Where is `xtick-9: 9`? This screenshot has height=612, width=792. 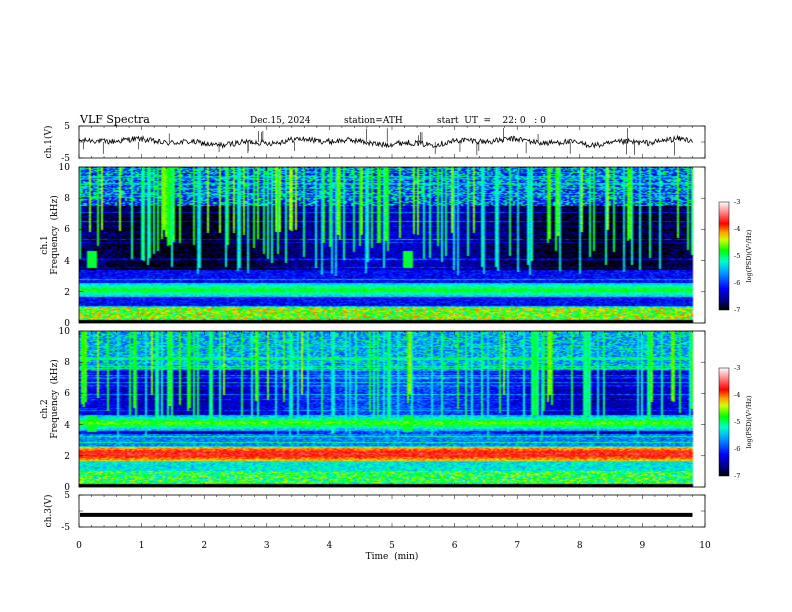 xtick-9: 9 is located at coordinates (643, 546).